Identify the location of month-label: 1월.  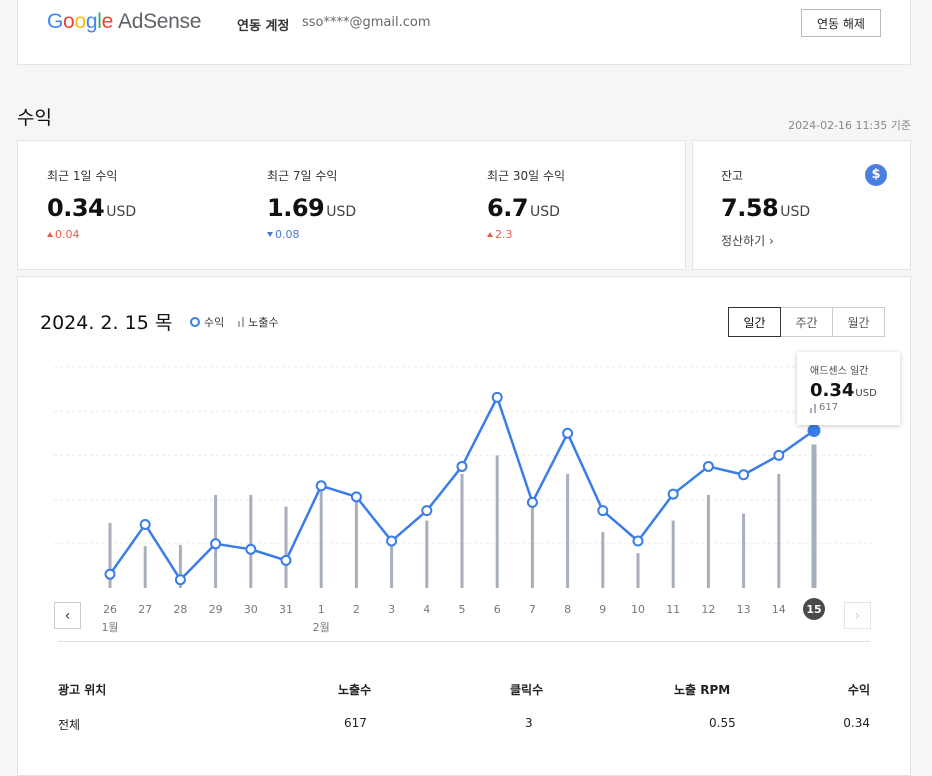
(109, 627).